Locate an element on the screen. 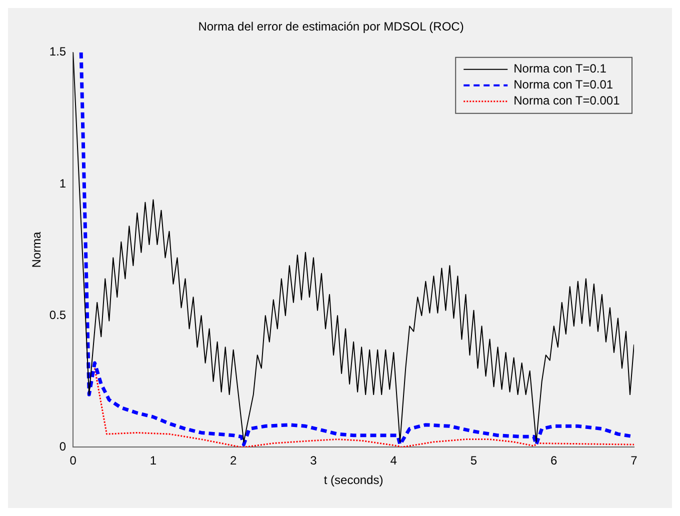 The height and width of the screenshot is (516, 680). line-series is located at coordinates (364, 407).